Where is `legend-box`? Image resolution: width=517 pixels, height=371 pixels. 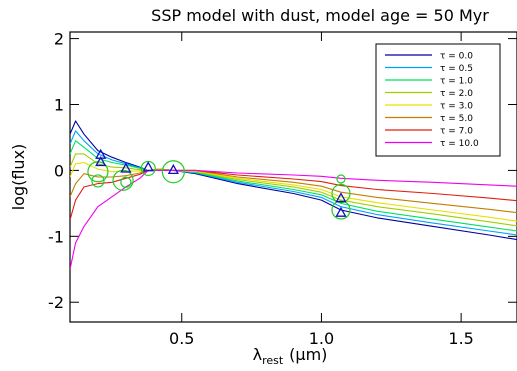
legend-box is located at coordinates (438, 100).